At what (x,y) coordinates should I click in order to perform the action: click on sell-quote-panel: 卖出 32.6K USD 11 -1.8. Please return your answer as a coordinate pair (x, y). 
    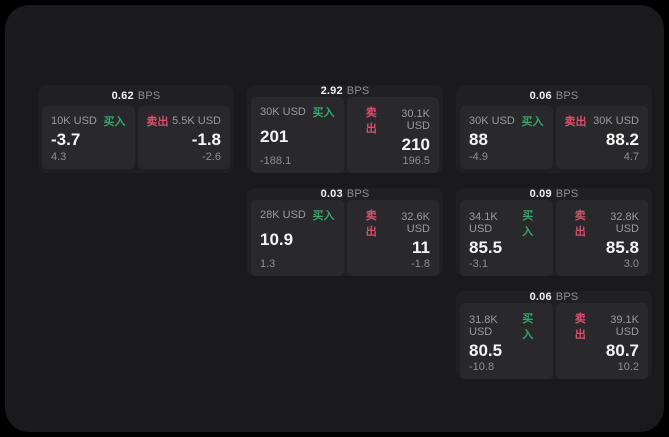
    Looking at the image, I should click on (392, 238).